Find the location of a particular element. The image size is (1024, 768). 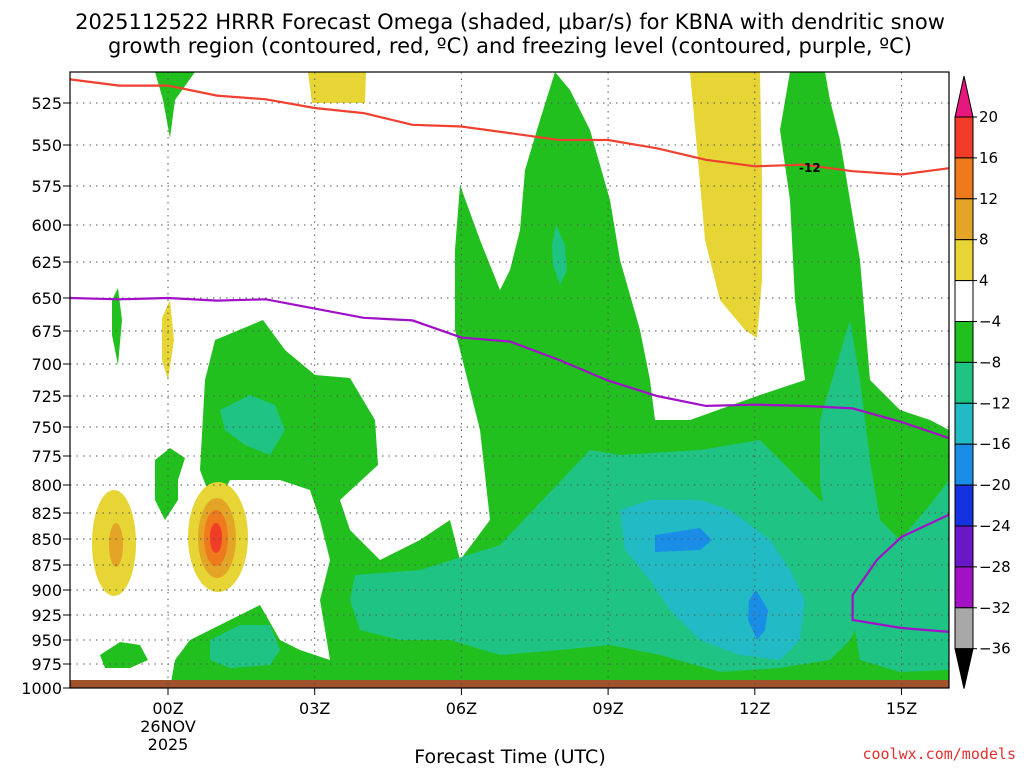

colorbar-label: 8 is located at coordinates (984, 240).